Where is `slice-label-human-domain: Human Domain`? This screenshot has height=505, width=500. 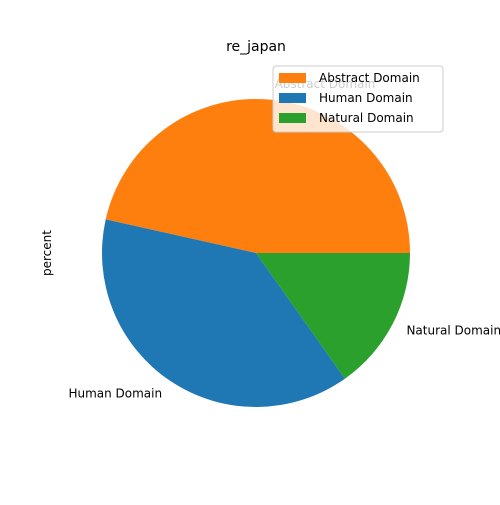 slice-label-human-domain: Human Domain is located at coordinates (115, 393).